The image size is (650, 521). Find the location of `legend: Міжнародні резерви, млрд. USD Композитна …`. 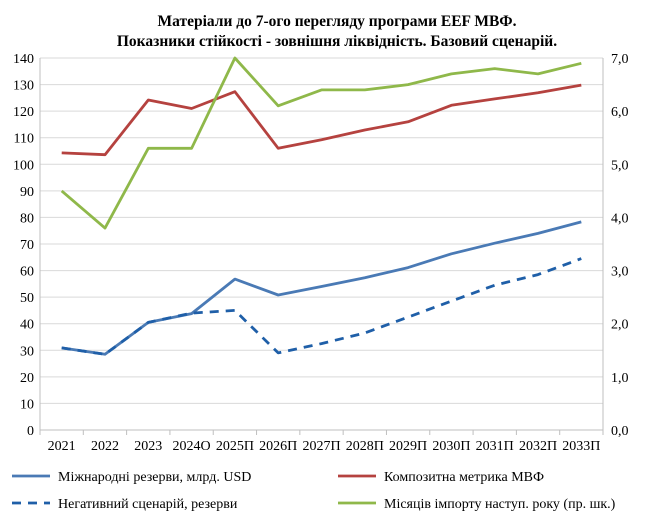

legend: Міжнародні резерви, млрд. USD Композитна … is located at coordinates (314, 491).